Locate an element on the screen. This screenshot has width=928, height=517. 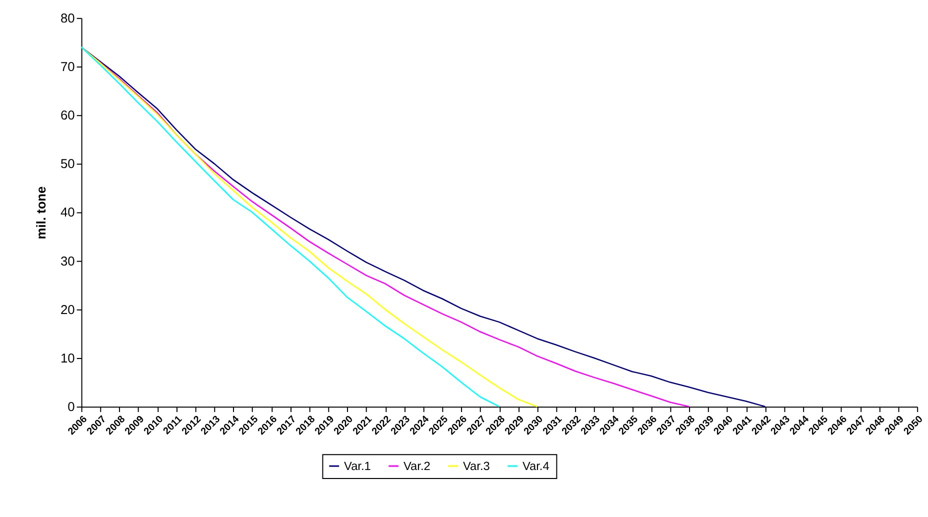
legend-label: Var.4 is located at coordinates (536, 466).